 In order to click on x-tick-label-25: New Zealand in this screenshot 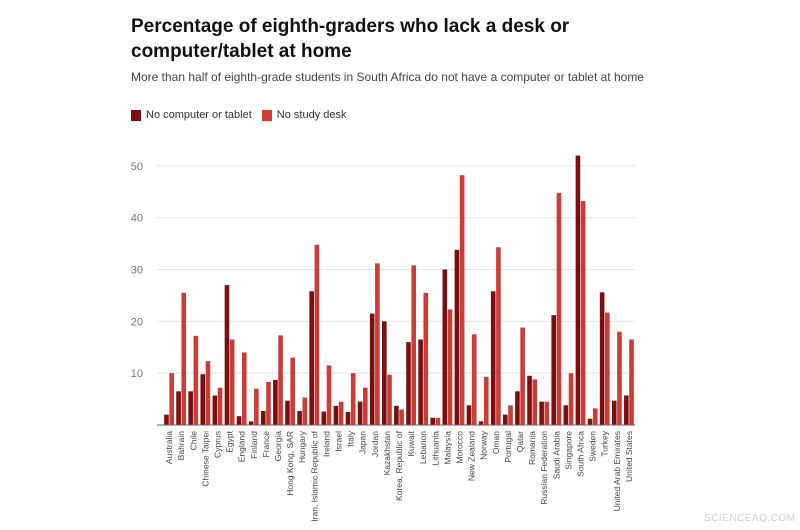, I will do `click(472, 456)`.